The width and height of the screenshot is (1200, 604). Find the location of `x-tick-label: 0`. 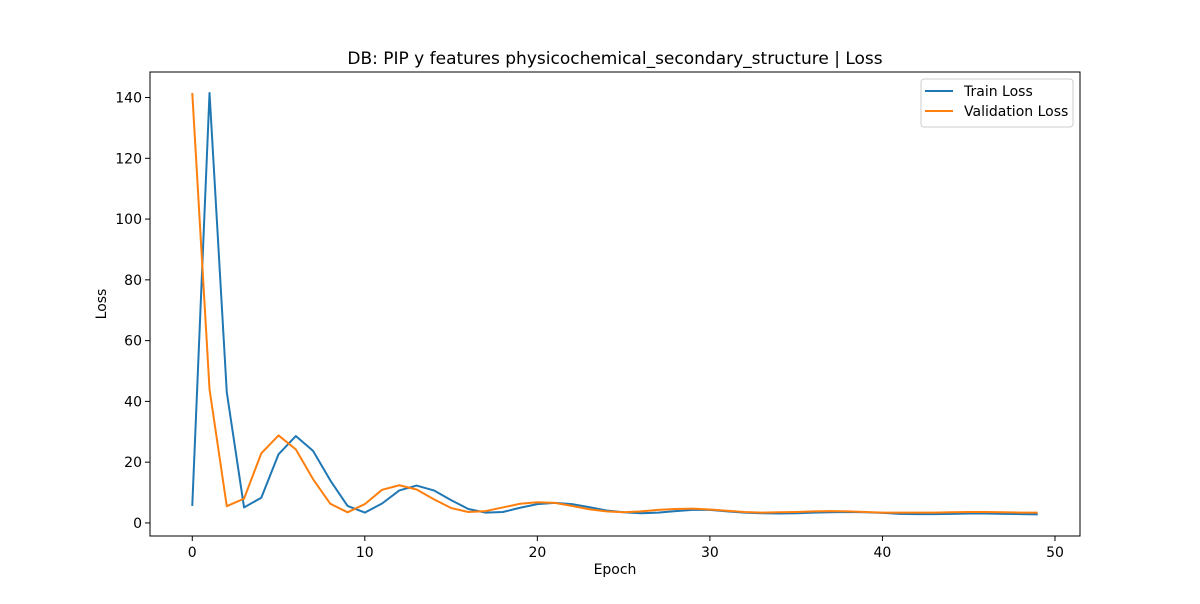

x-tick-label: 0 is located at coordinates (192, 553).